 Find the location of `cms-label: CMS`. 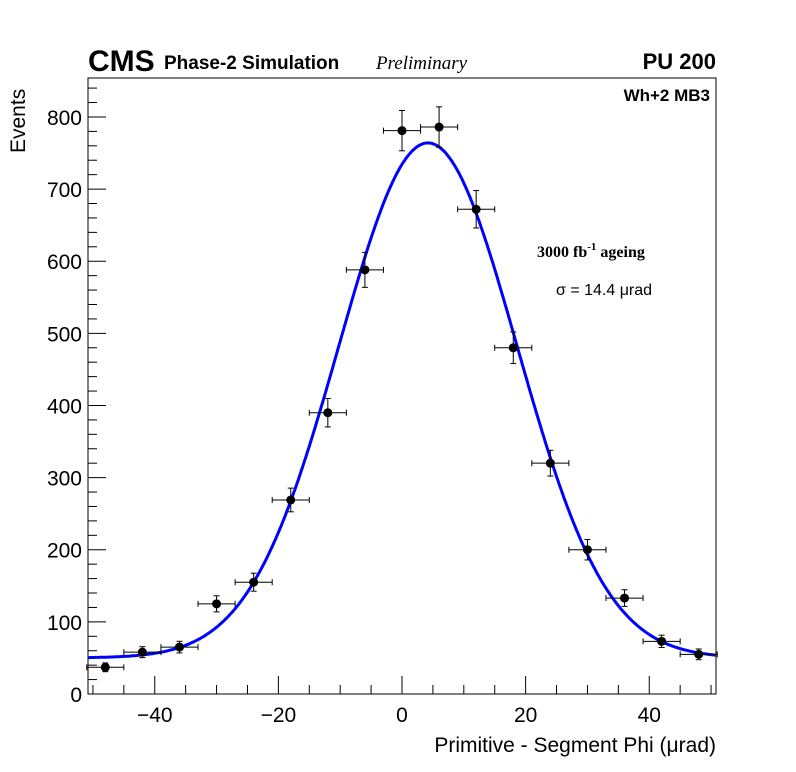

cms-label: CMS is located at coordinates (121, 61).